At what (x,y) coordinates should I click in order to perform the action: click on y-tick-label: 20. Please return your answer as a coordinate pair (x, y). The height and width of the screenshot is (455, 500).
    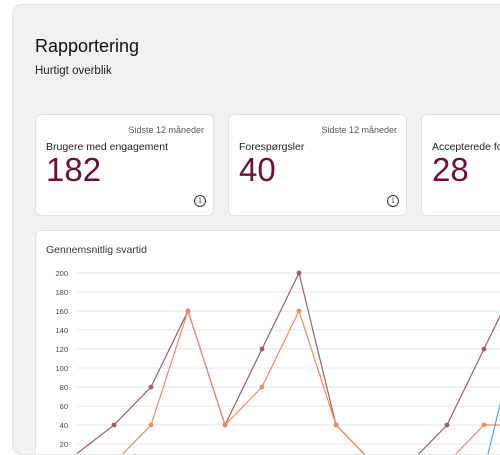
    Looking at the image, I should click on (64, 444).